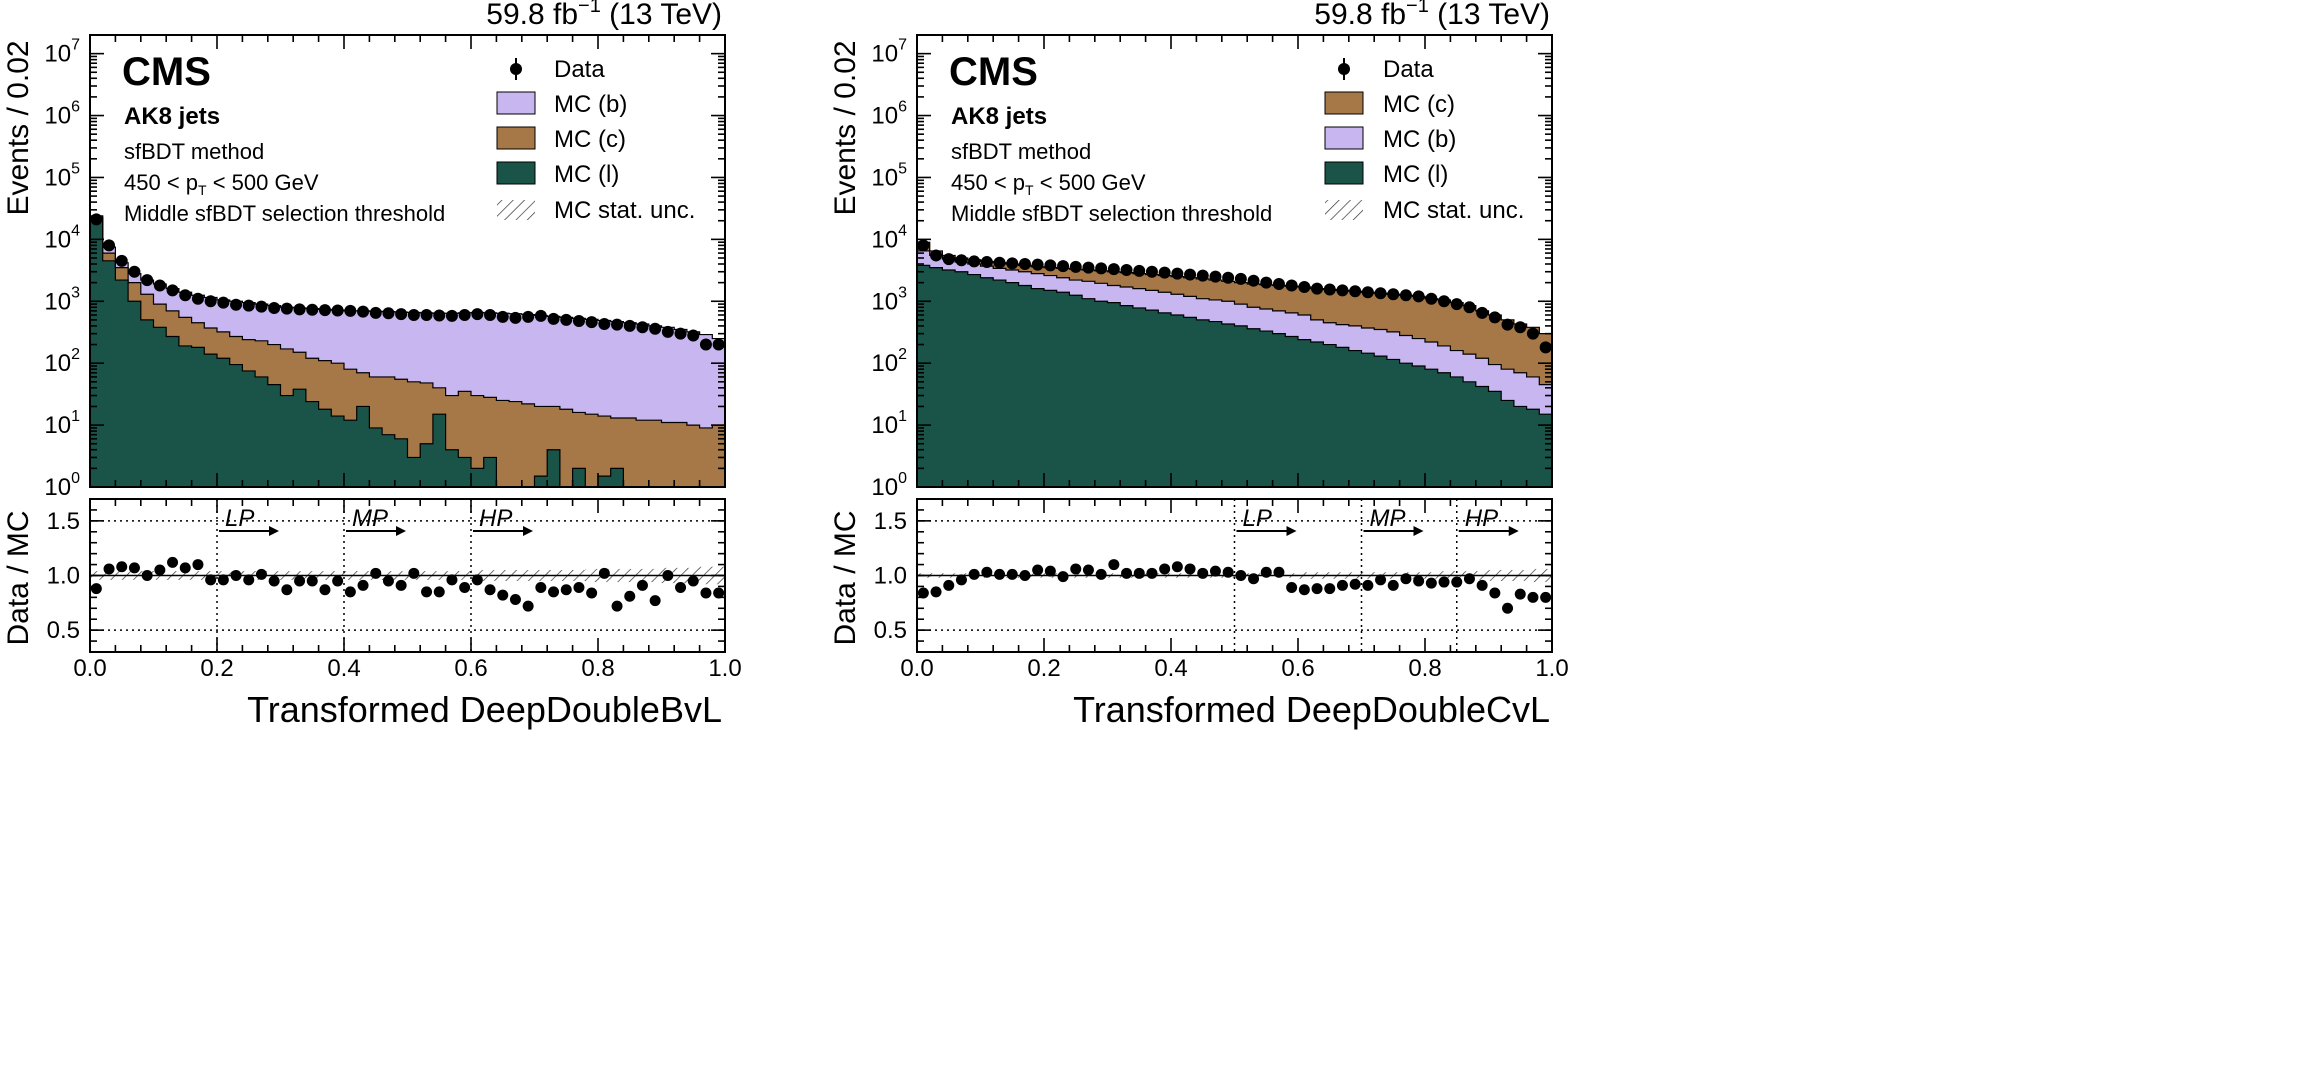  Describe the element at coordinates (63, 576) in the screenshot. I see `ratio-tick-label: 1.0` at that location.